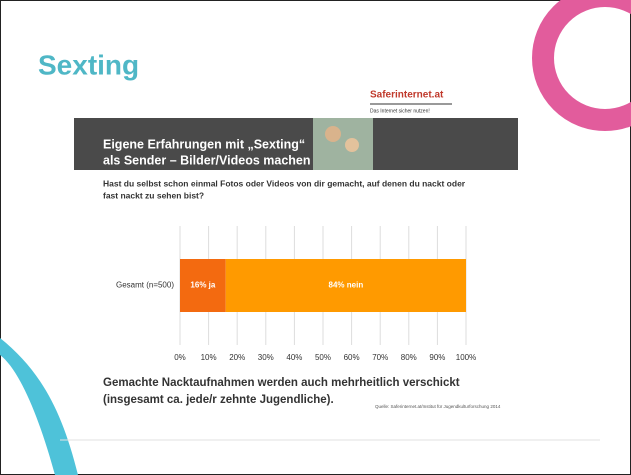  Describe the element at coordinates (352, 357) in the screenshot. I see `x-tick-label: 60%` at that location.